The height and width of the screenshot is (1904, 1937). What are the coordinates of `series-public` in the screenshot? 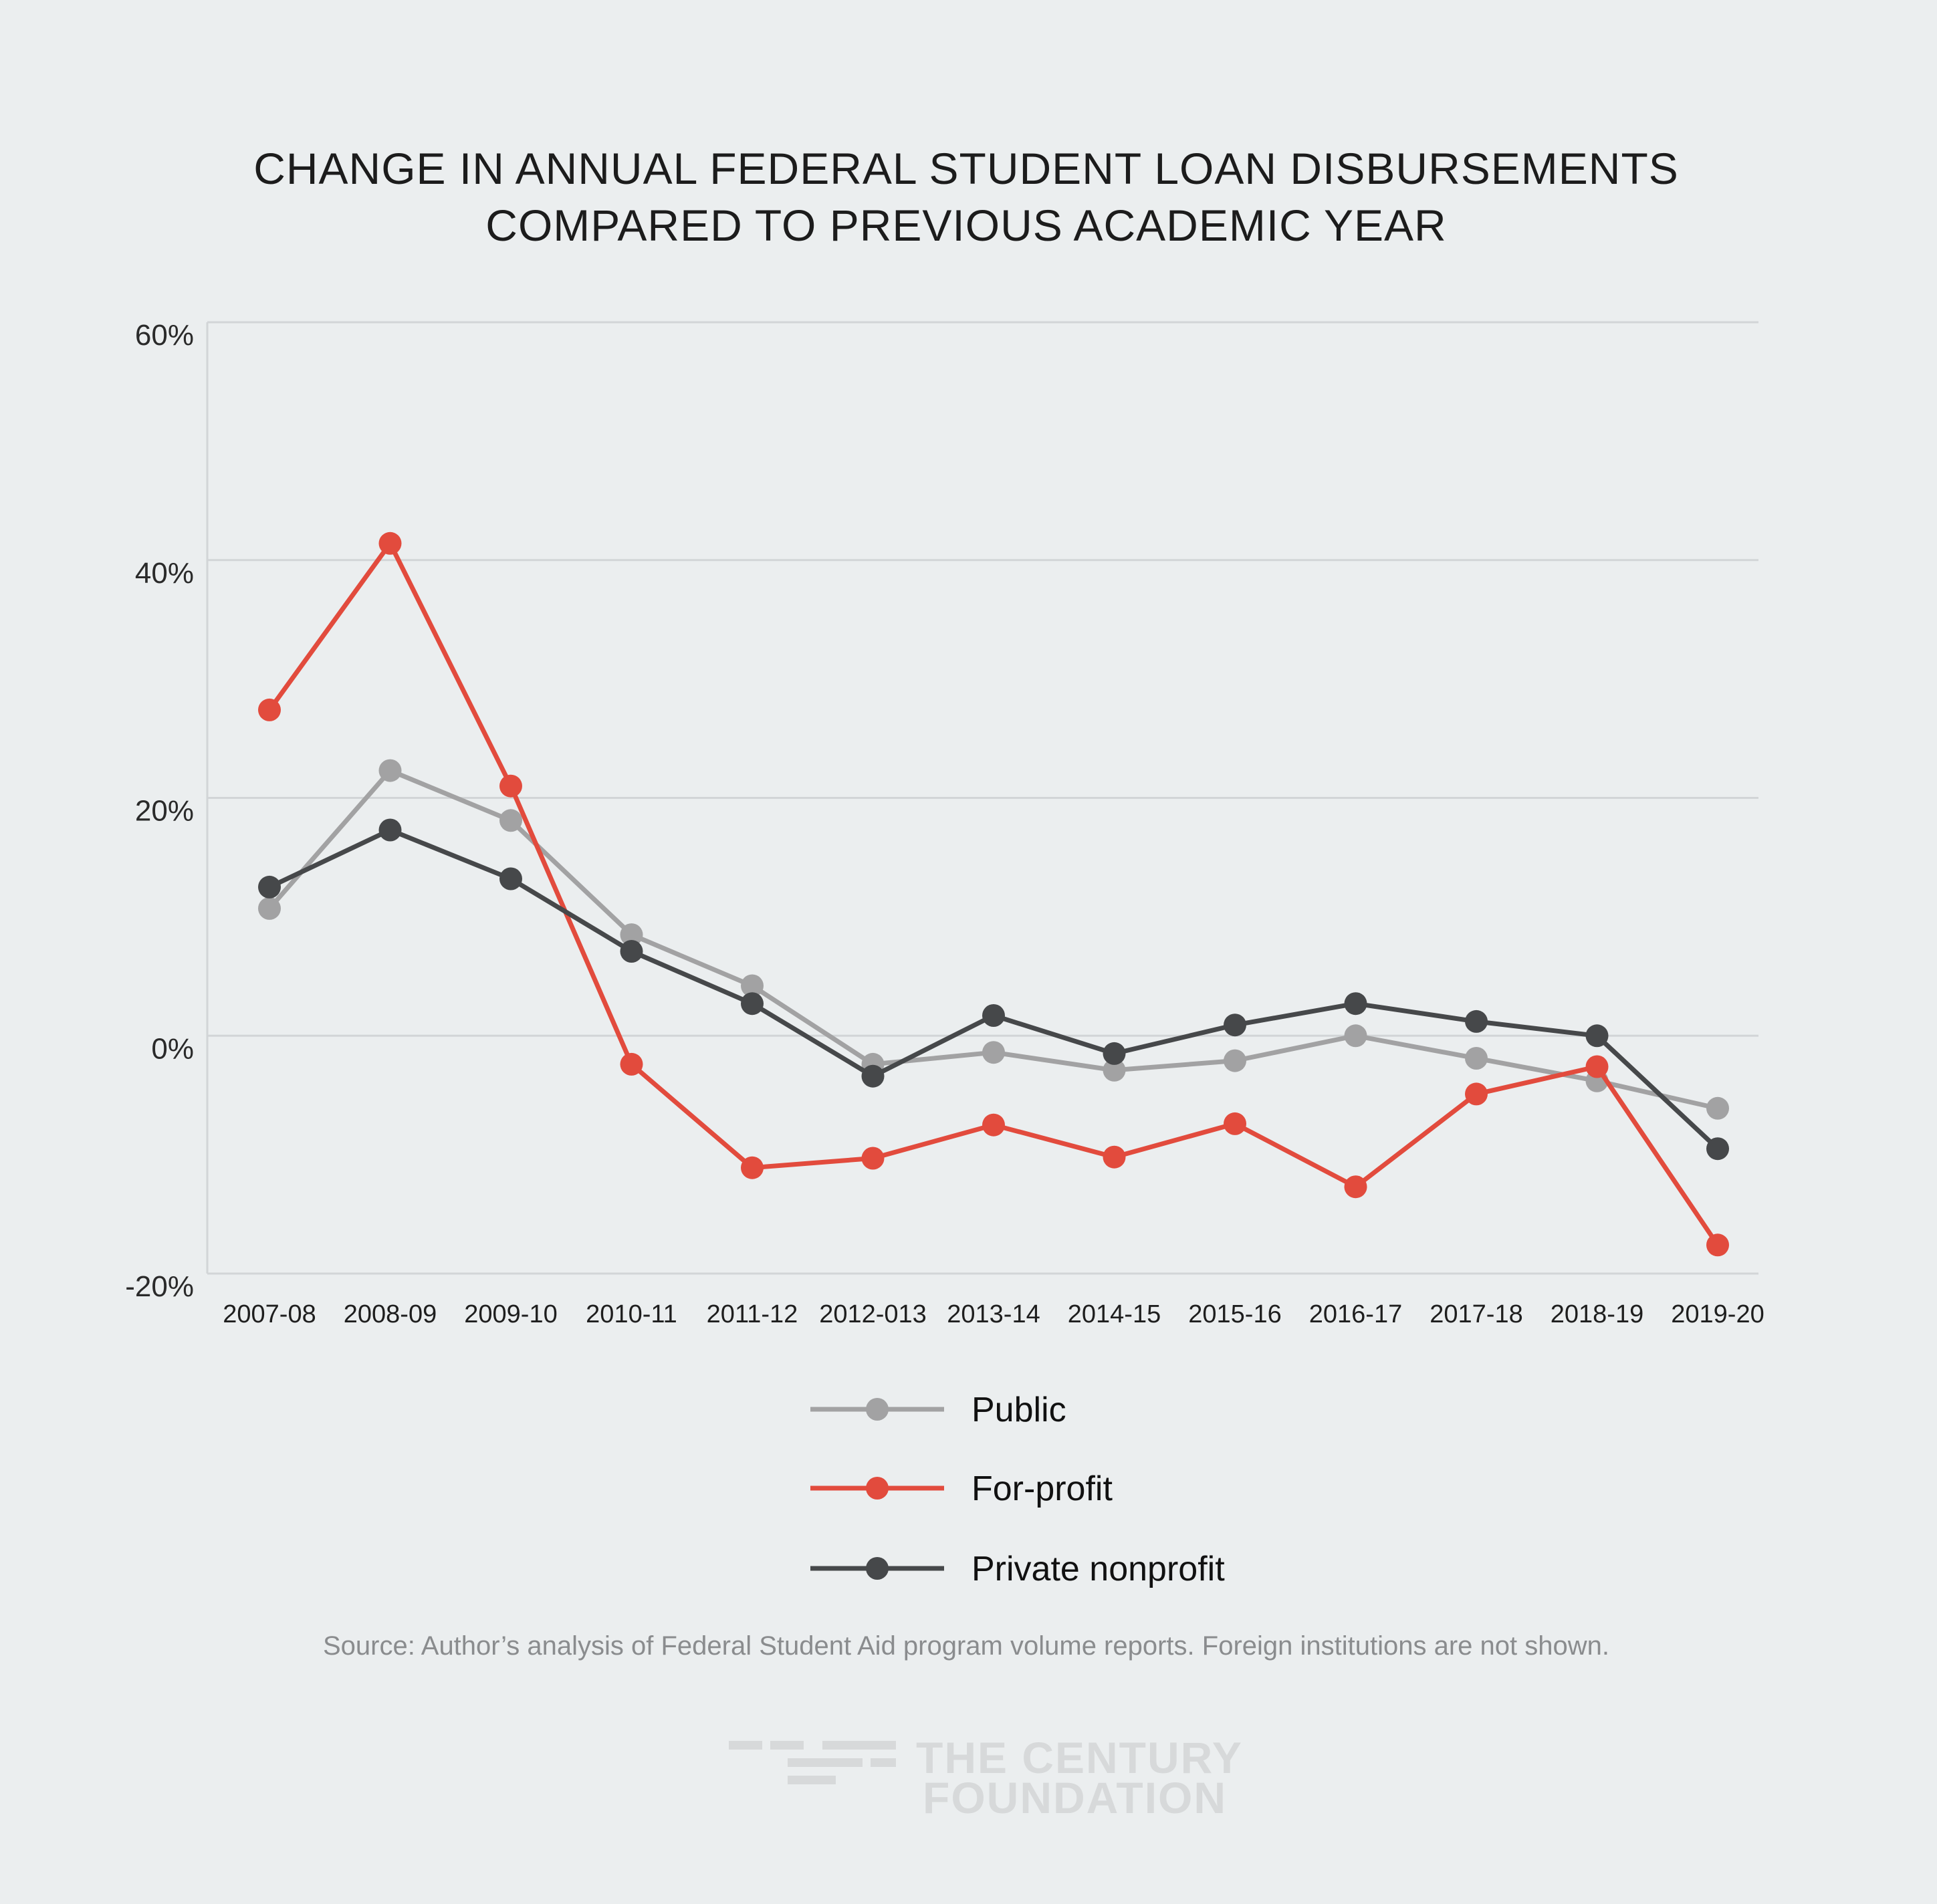 It's located at (993, 939).